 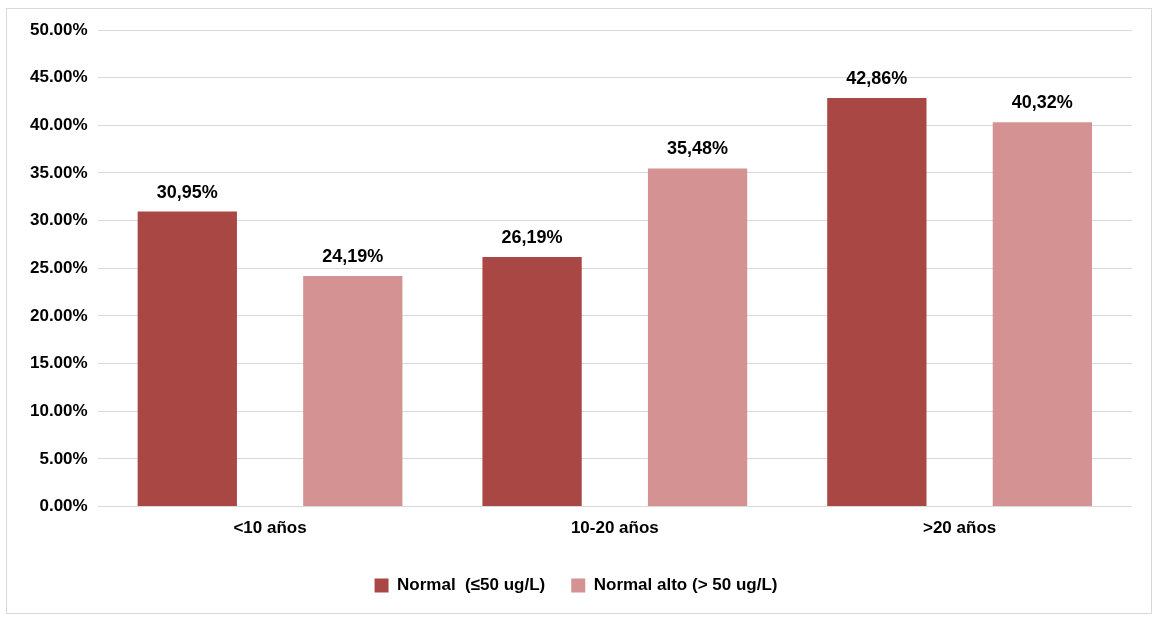 I want to click on data-label: 30,95%, so click(x=187, y=191).